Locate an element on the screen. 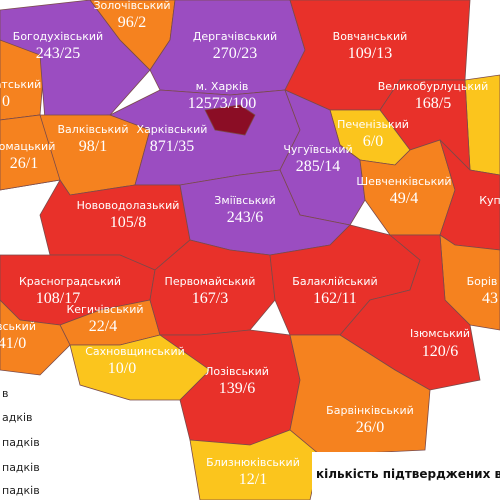  district-name: Борів is located at coordinates (482, 281).